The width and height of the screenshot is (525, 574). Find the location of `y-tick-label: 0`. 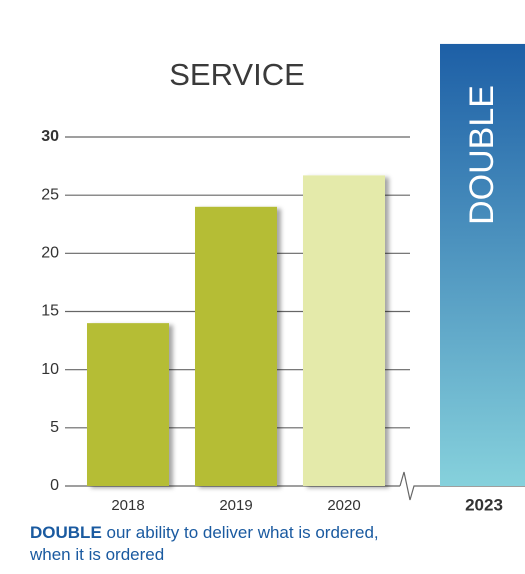

y-tick-label: 0 is located at coordinates (54, 485).